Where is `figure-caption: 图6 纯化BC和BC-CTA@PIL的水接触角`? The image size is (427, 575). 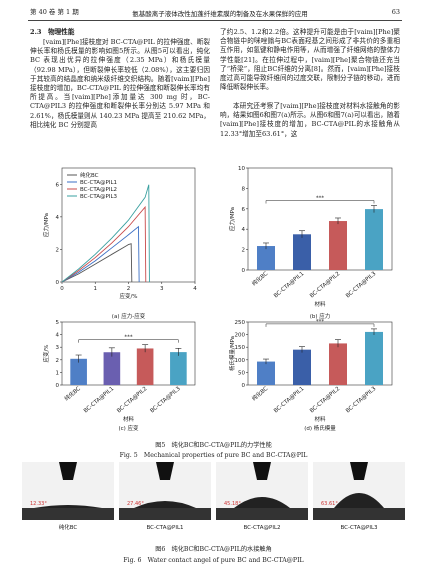
figure-caption: 图6 纯化BC和BC-CTA@PIL的水接触角 is located at coordinates (213, 549).